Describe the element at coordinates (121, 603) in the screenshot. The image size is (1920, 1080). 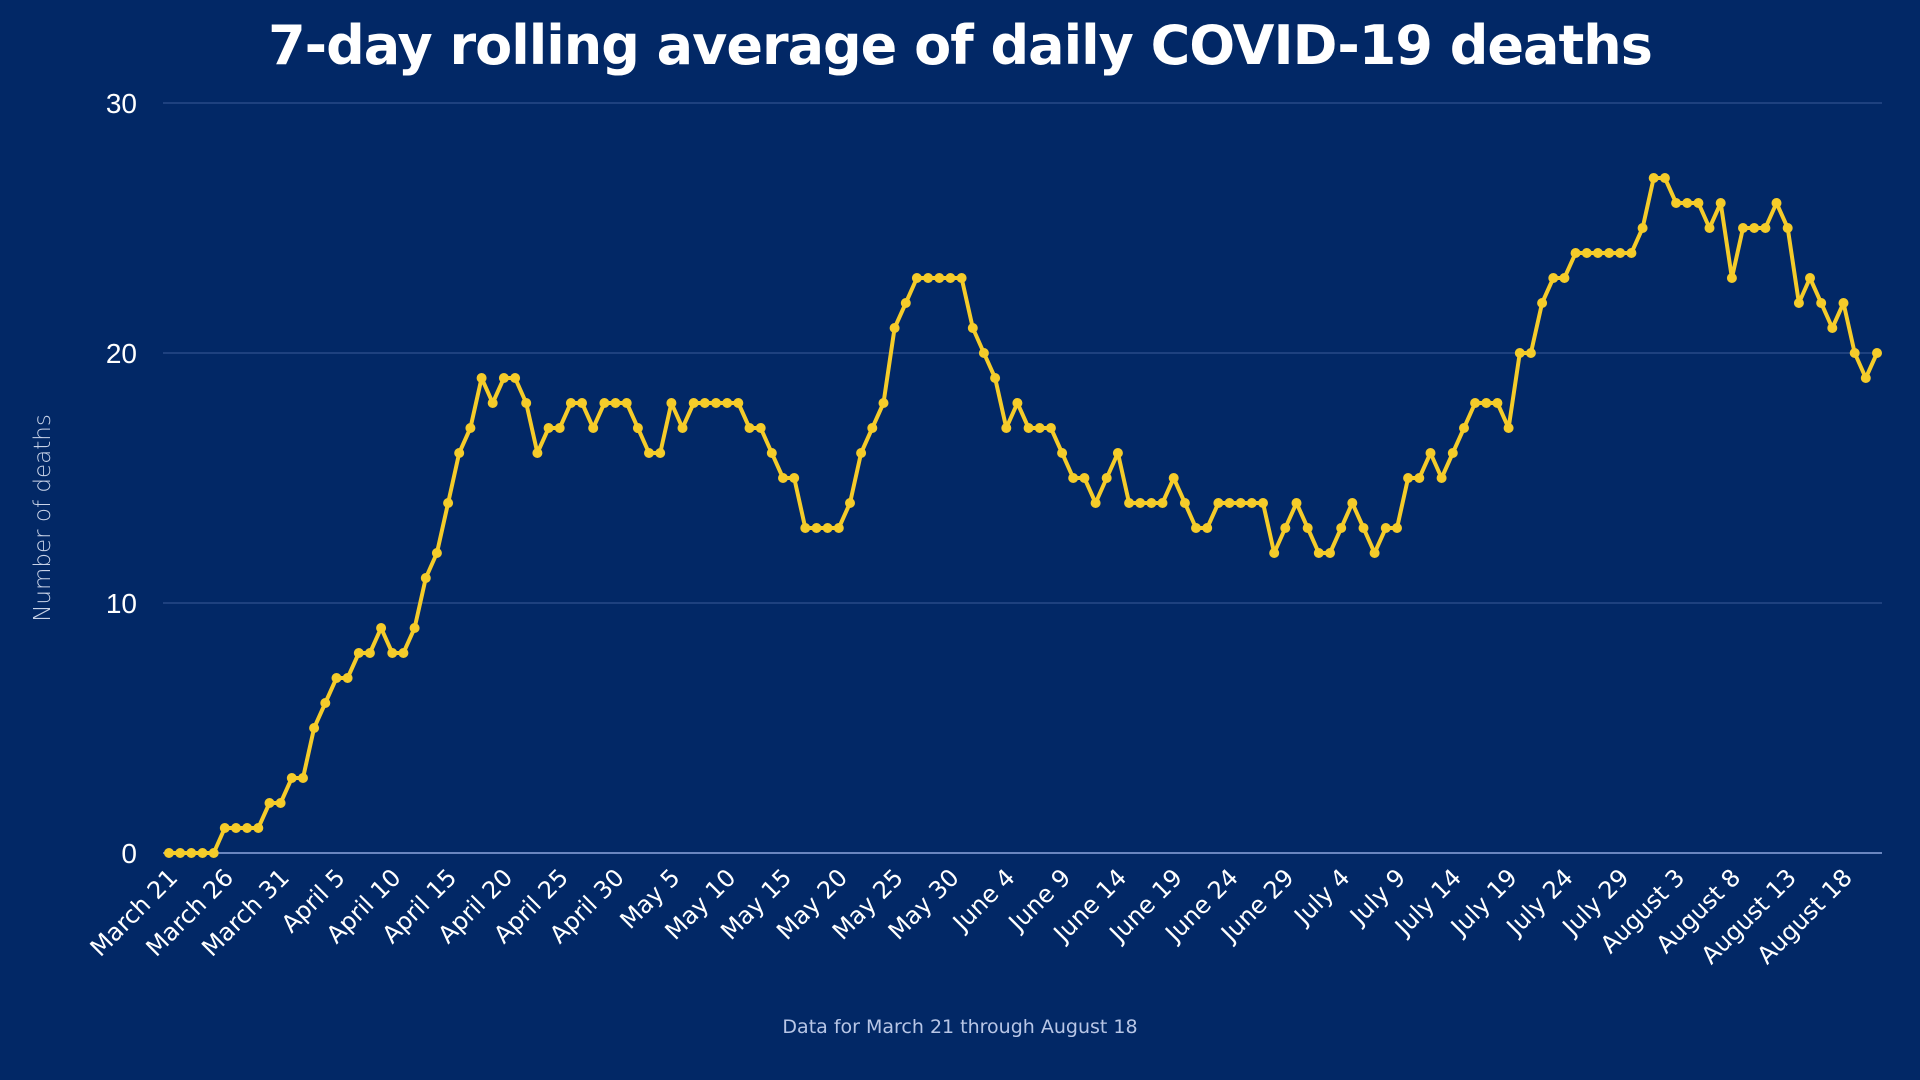
I see `y-tick-label: 10` at that location.